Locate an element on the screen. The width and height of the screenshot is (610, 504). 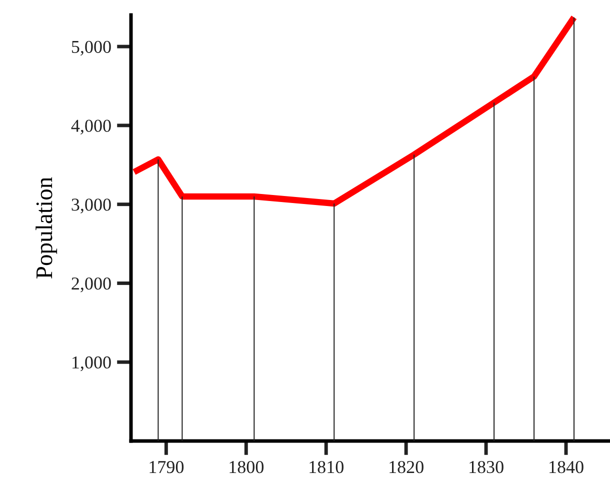
x-tick-label: 1820 is located at coordinates (407, 467).